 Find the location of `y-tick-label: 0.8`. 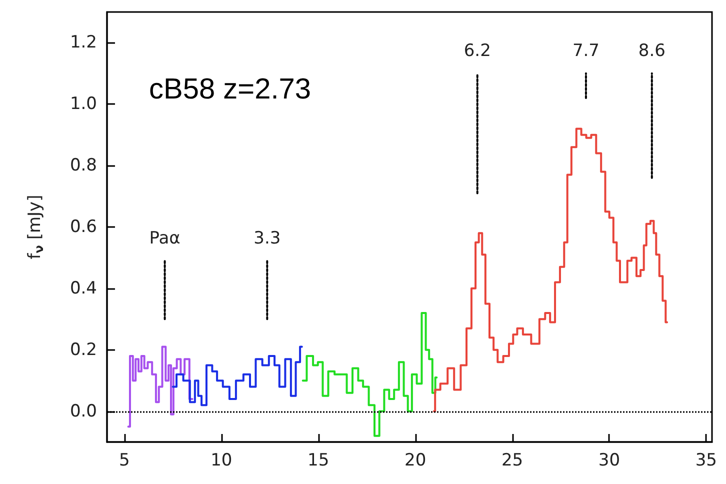

y-tick-label: 0.8 is located at coordinates (83, 166).